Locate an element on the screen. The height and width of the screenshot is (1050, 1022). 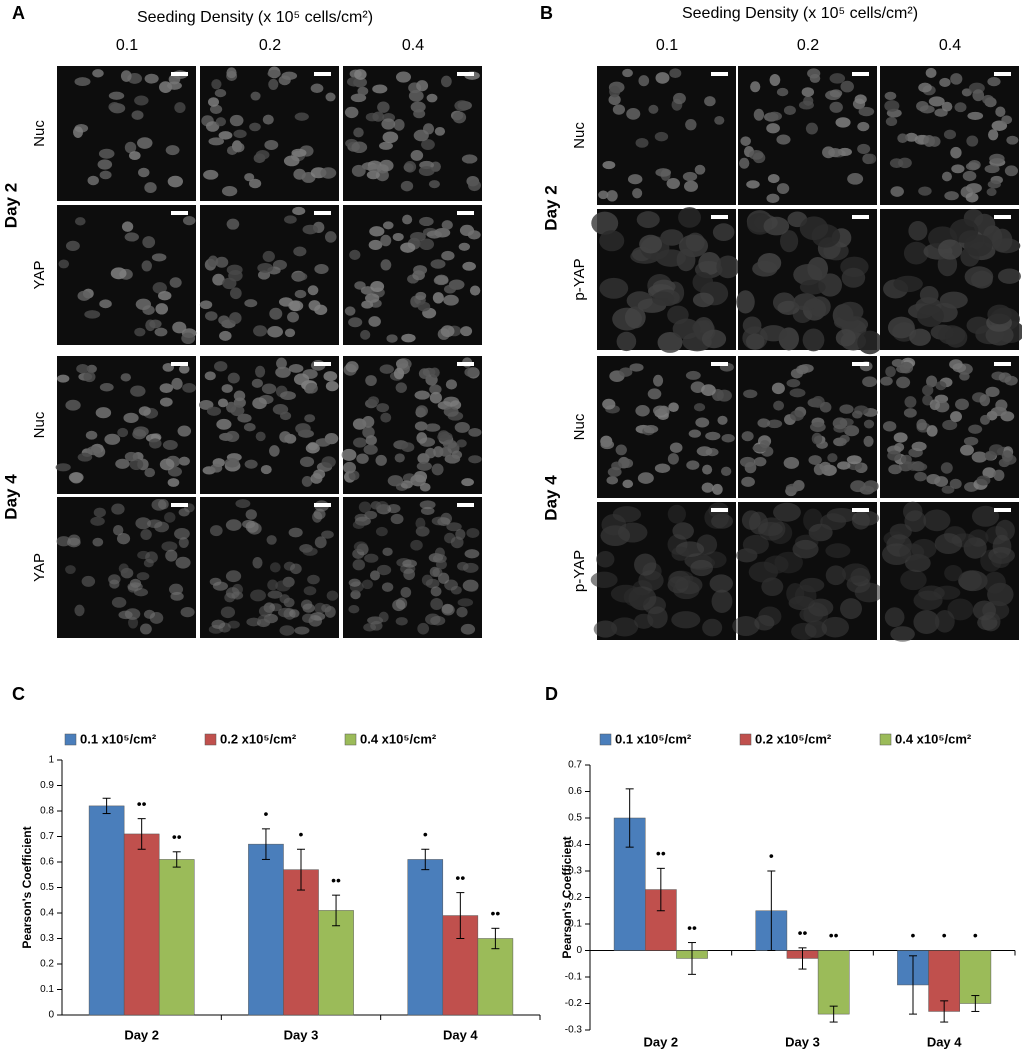
significance-marker: • is located at coordinates (771, 856).